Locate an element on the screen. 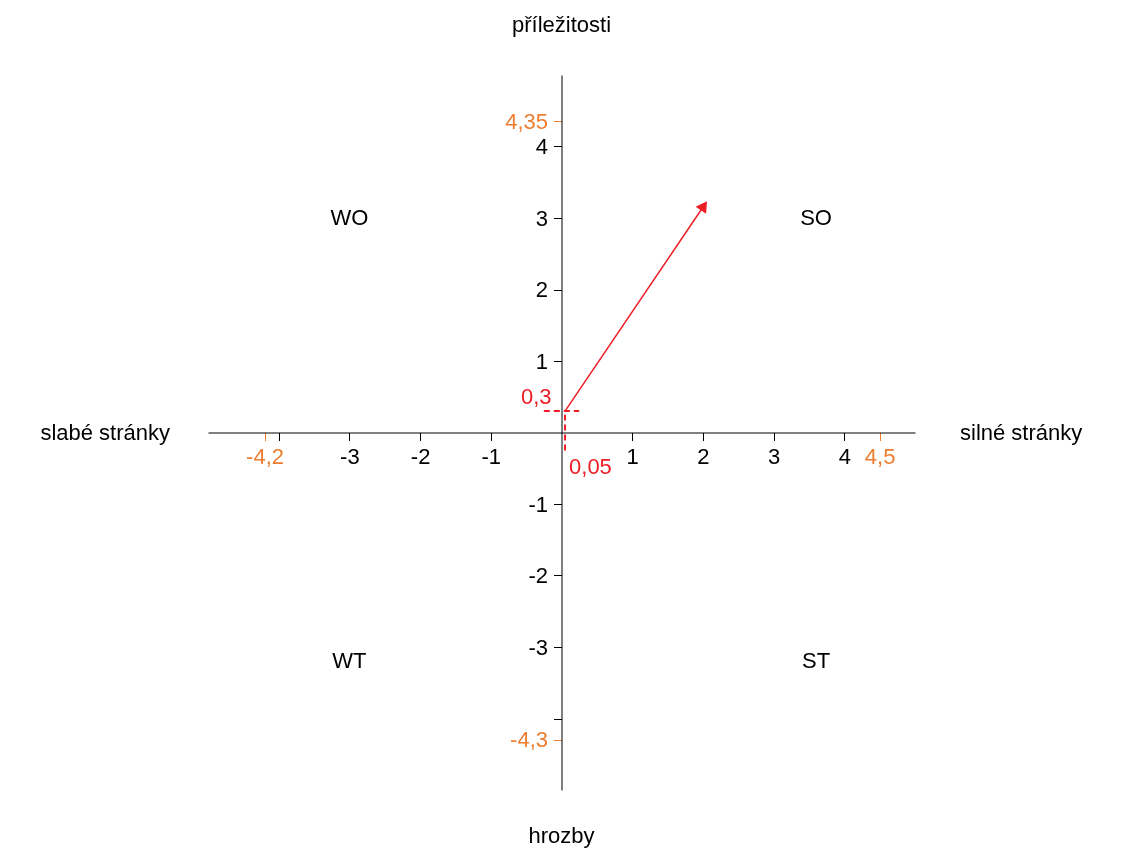 Image resolution: width=1122 pixels, height=855 pixels. x-tick-label: 4 is located at coordinates (844, 456).